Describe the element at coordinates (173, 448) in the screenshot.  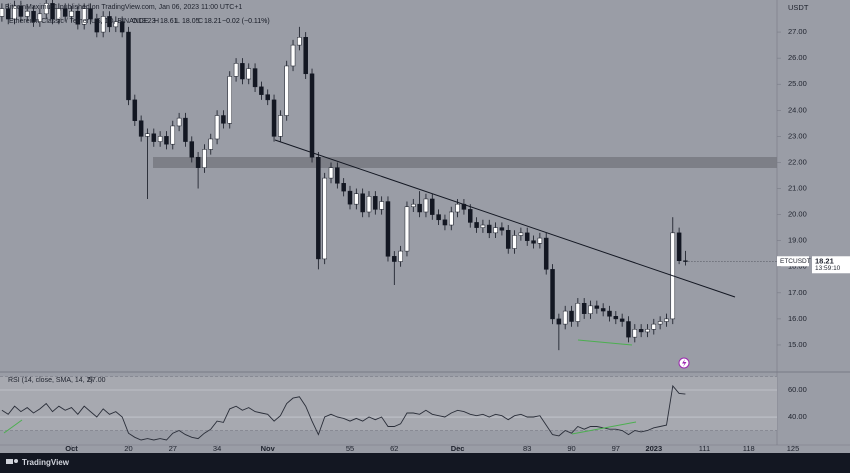
I see `x-tick-label: 27` at that location.